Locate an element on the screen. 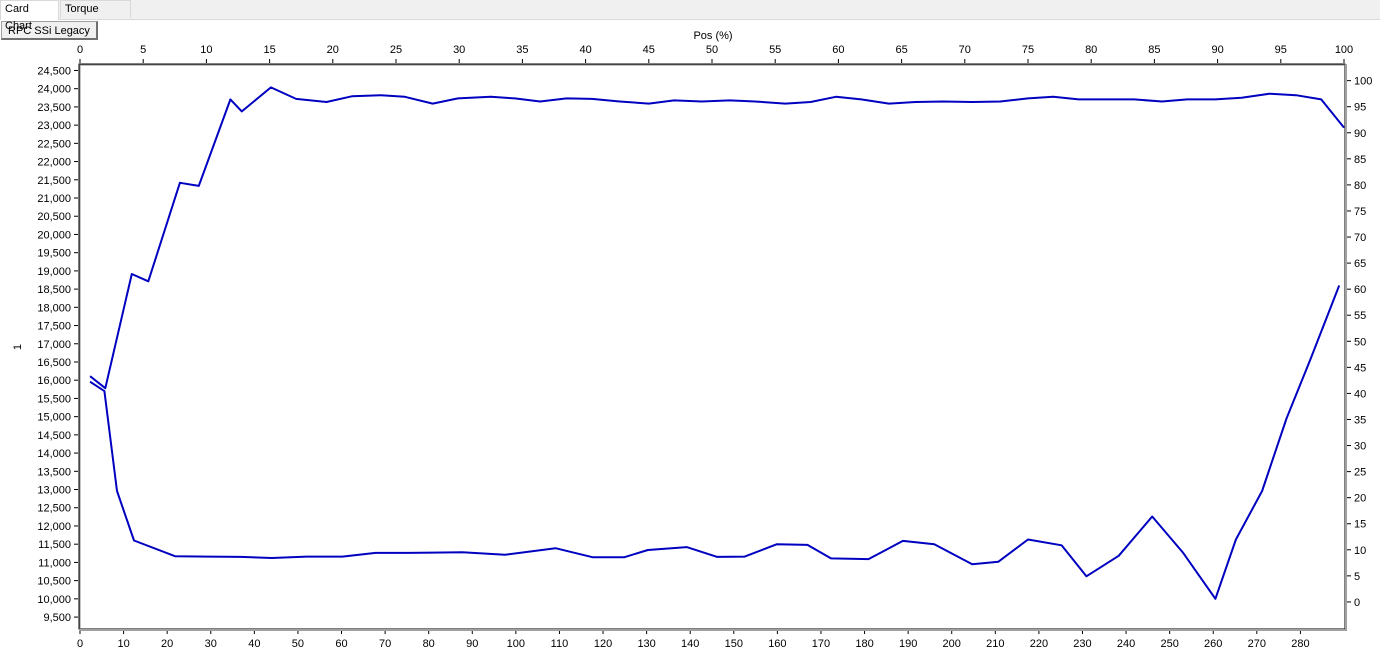 The image size is (1380, 661). y-left-tick-label: 18,500 is located at coordinates (54, 290).